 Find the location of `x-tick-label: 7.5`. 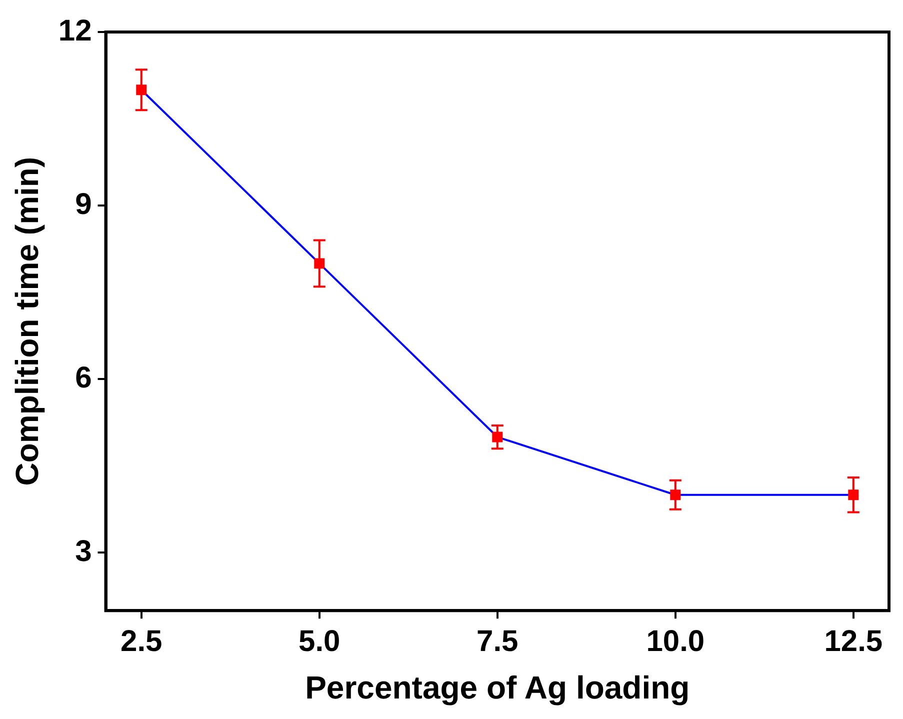

x-tick-label: 7.5 is located at coordinates (497, 641).